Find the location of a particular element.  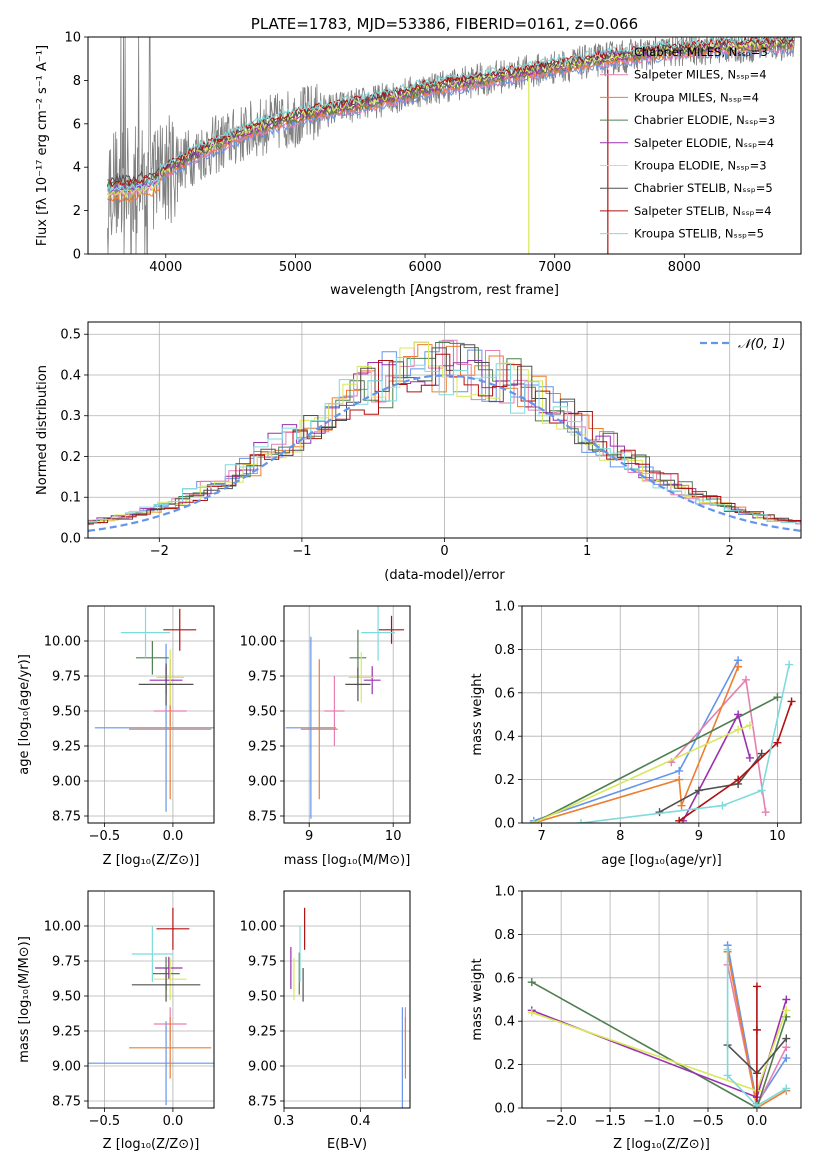

legend-item-label: Kroupa MILES, Nₛₛₚ=4 is located at coordinates (696, 97).